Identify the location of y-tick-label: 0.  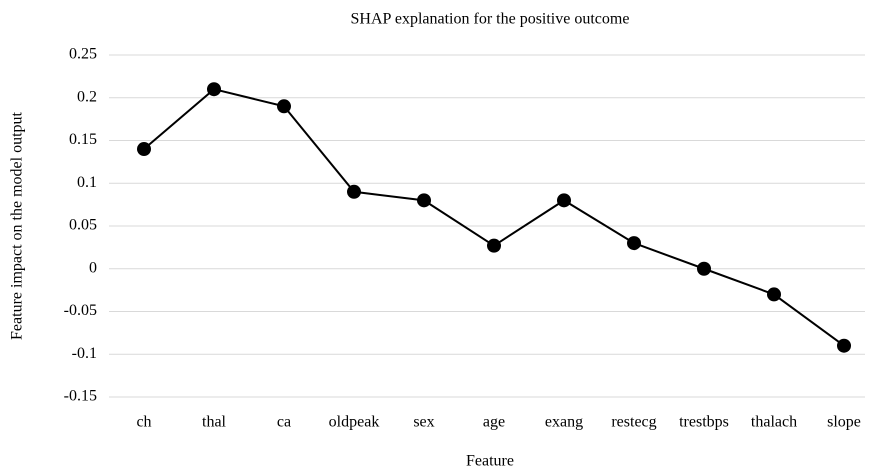
(93, 267).